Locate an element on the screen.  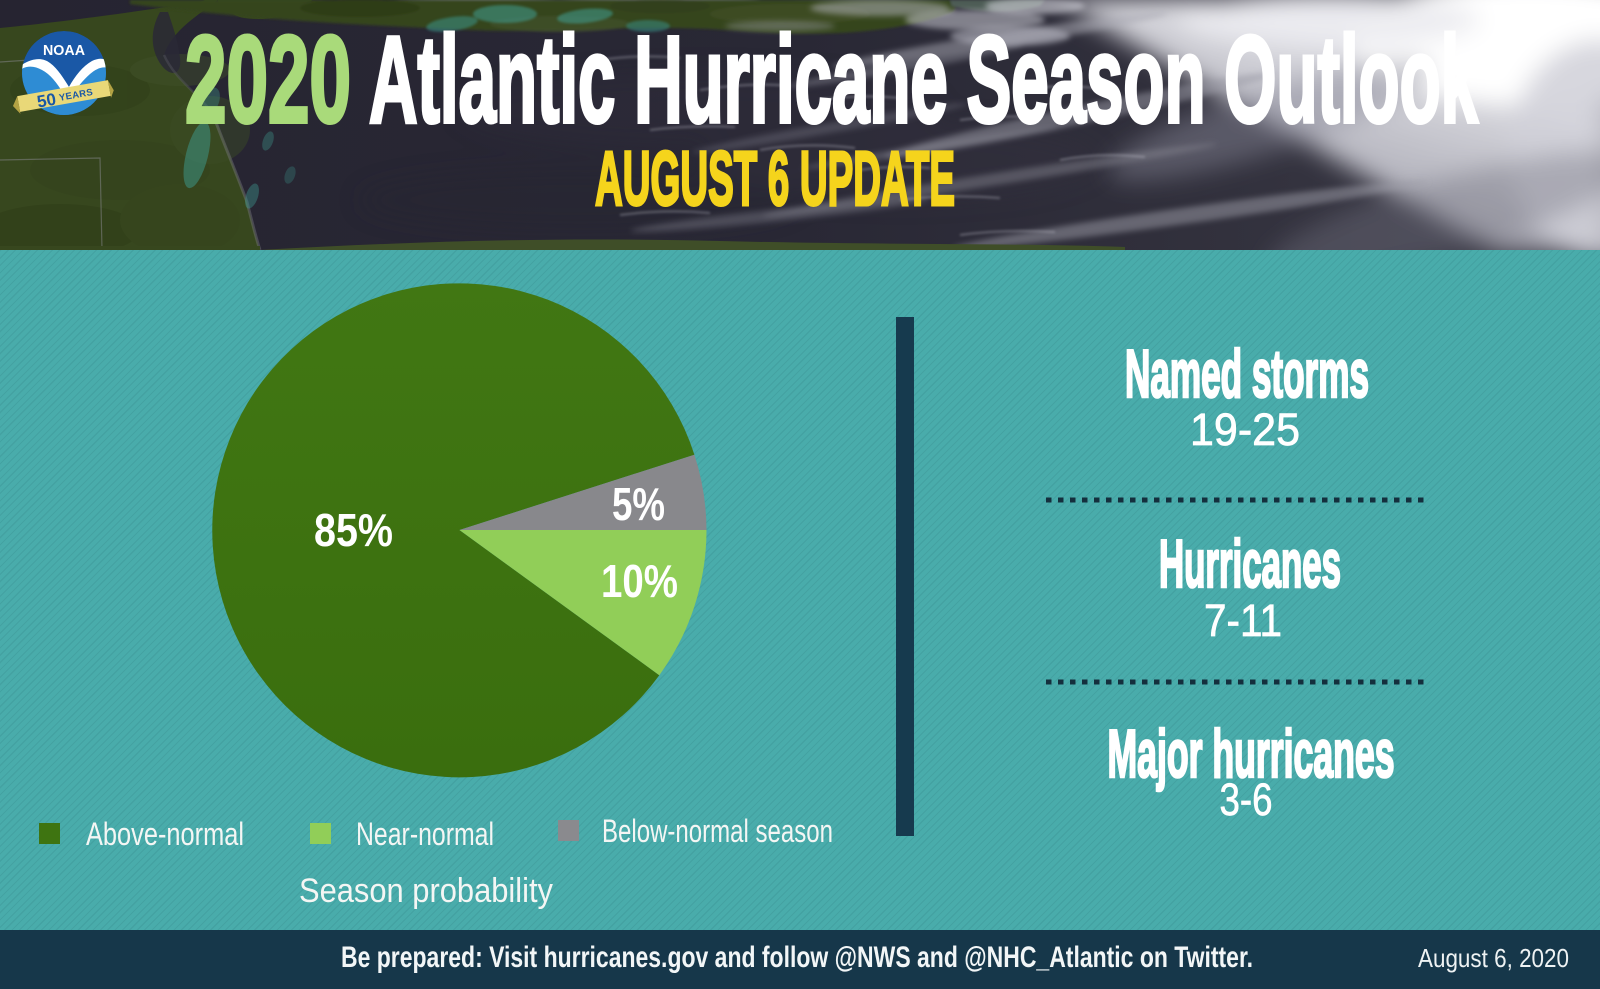
svg-text: 85% is located at coordinates (353, 530).